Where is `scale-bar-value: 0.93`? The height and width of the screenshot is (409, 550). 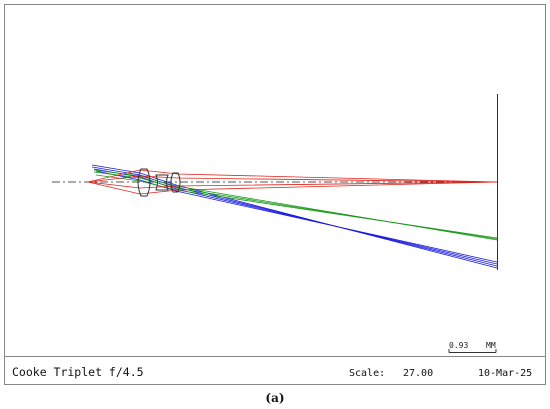 scale-bar-value: 0.93 is located at coordinates (458, 345).